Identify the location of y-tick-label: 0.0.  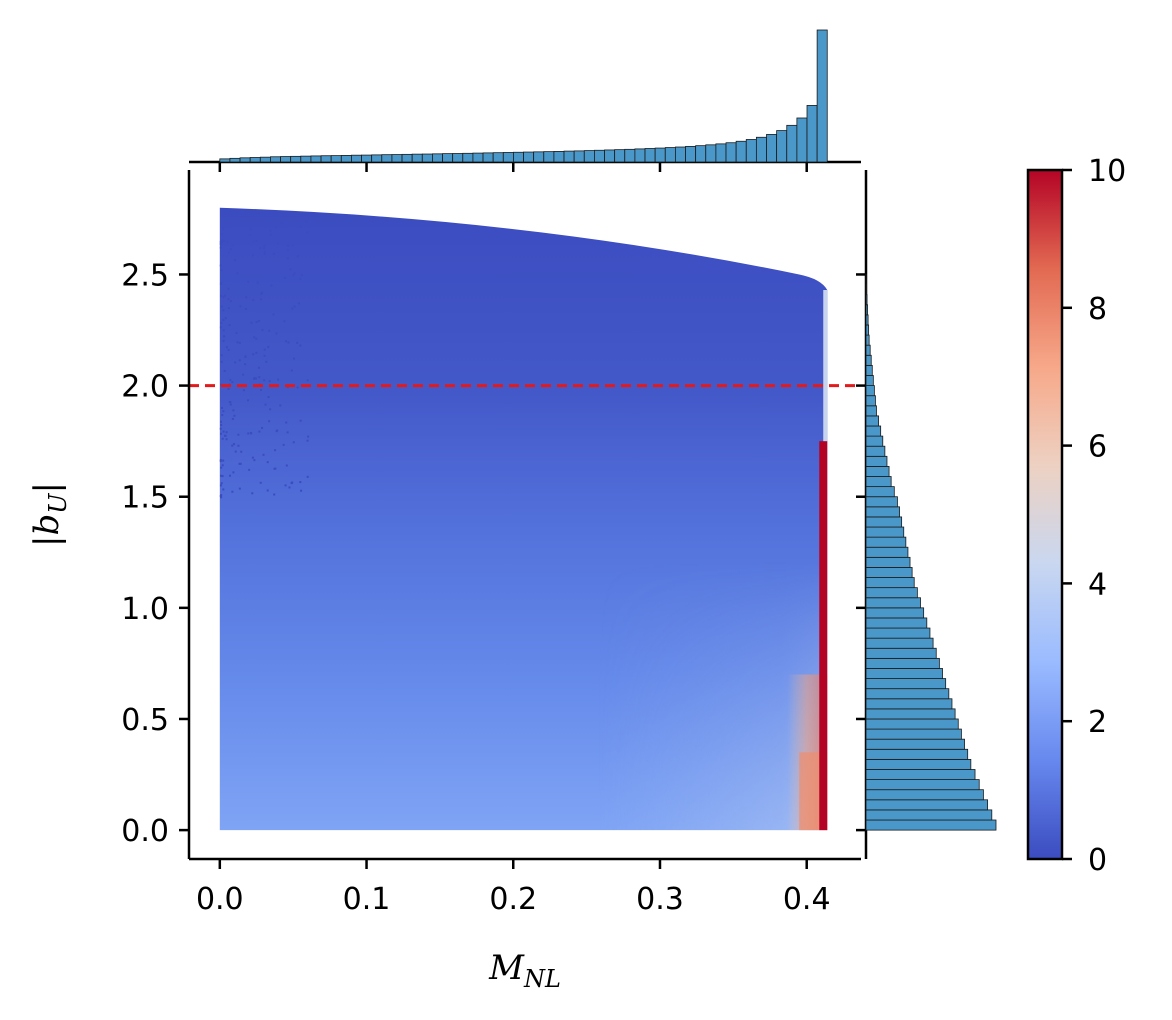
(145, 831).